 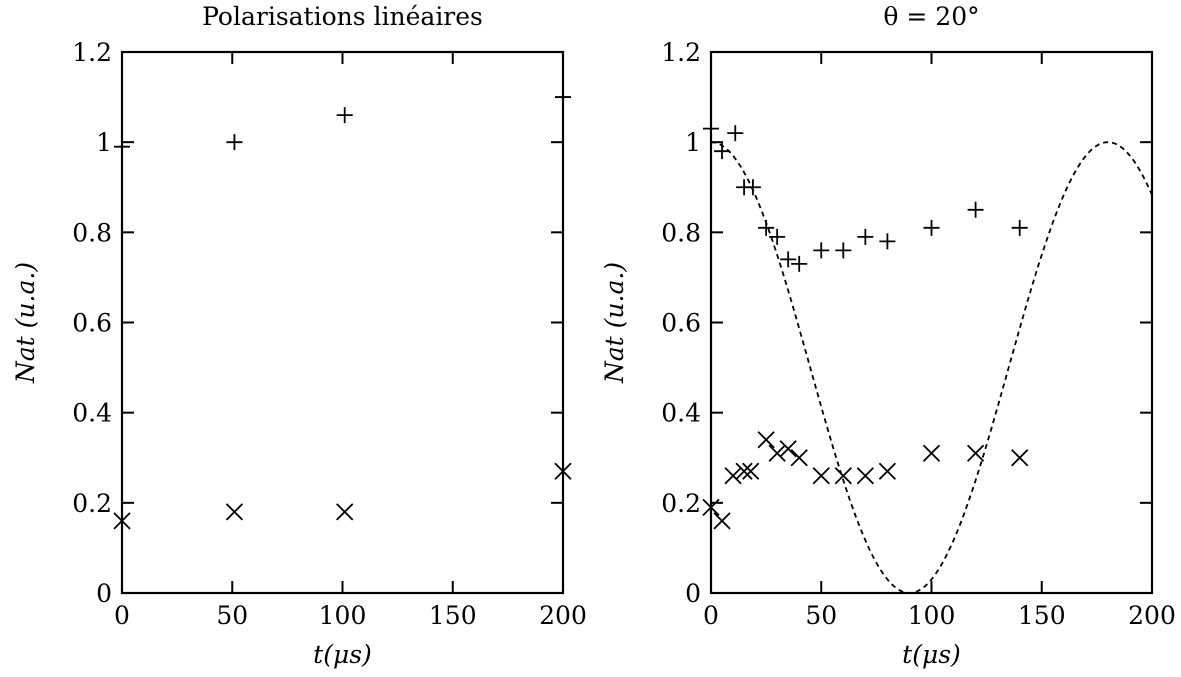 I want to click on chart-title: θ = 20°, so click(x=931, y=16).